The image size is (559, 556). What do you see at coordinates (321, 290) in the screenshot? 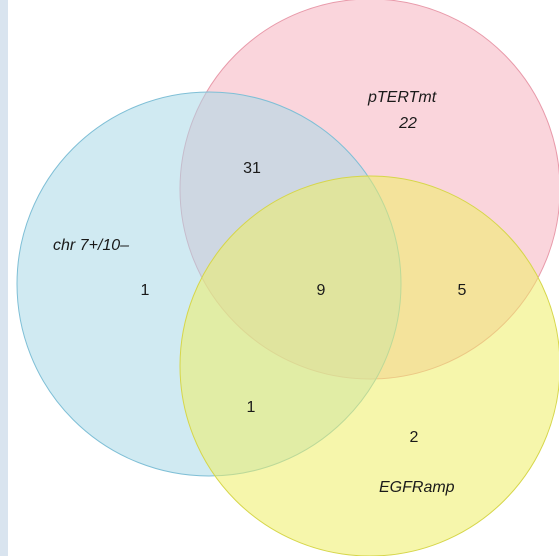
I see `count-all-three: 9` at bounding box center [321, 290].